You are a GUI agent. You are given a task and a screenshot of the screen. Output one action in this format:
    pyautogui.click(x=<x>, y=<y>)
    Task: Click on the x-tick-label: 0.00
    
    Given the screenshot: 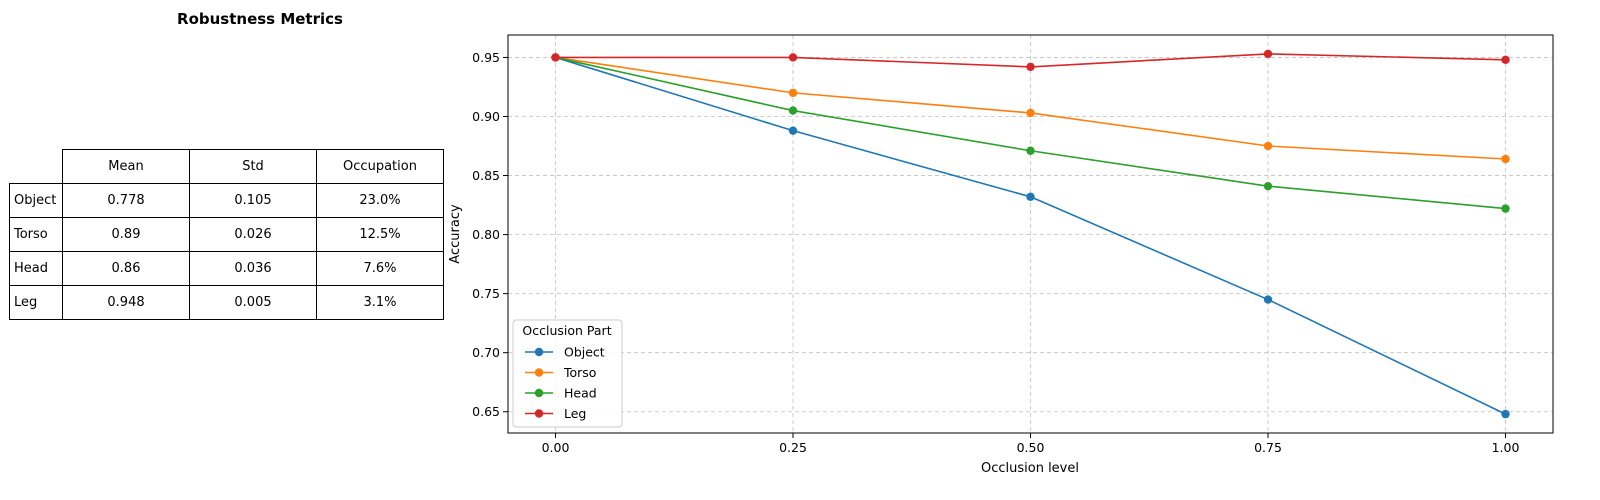 What is the action you would take?
    pyautogui.click(x=556, y=447)
    